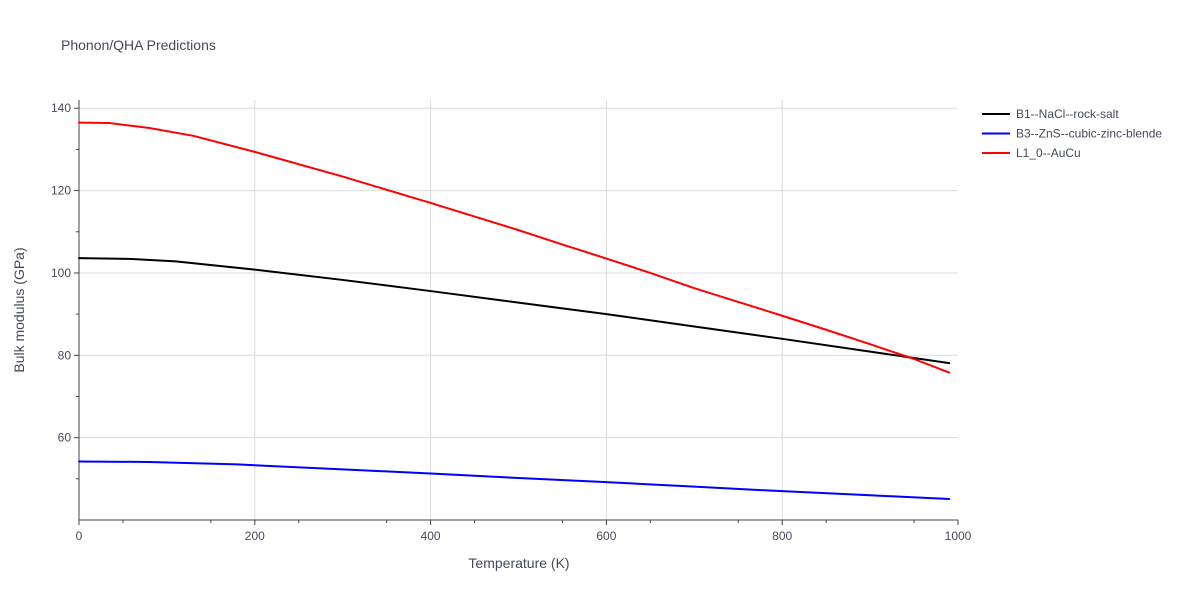 The image size is (1200, 600). I want to click on x-tick-label: 800, so click(782, 536).